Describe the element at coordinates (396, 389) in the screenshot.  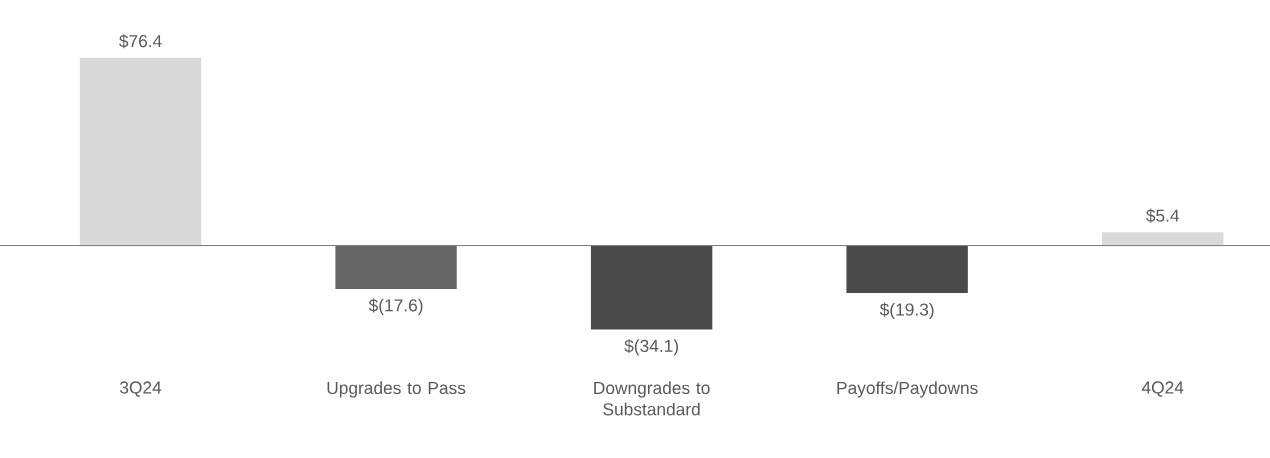
I see `x-tick-label: Upgrades to Pass` at that location.